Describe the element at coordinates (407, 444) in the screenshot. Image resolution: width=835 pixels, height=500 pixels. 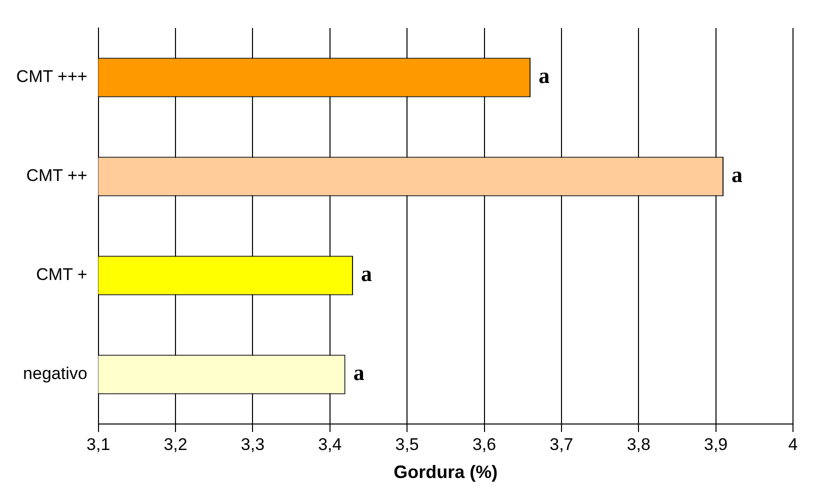
I see `x-tick-label: 3,5` at that location.